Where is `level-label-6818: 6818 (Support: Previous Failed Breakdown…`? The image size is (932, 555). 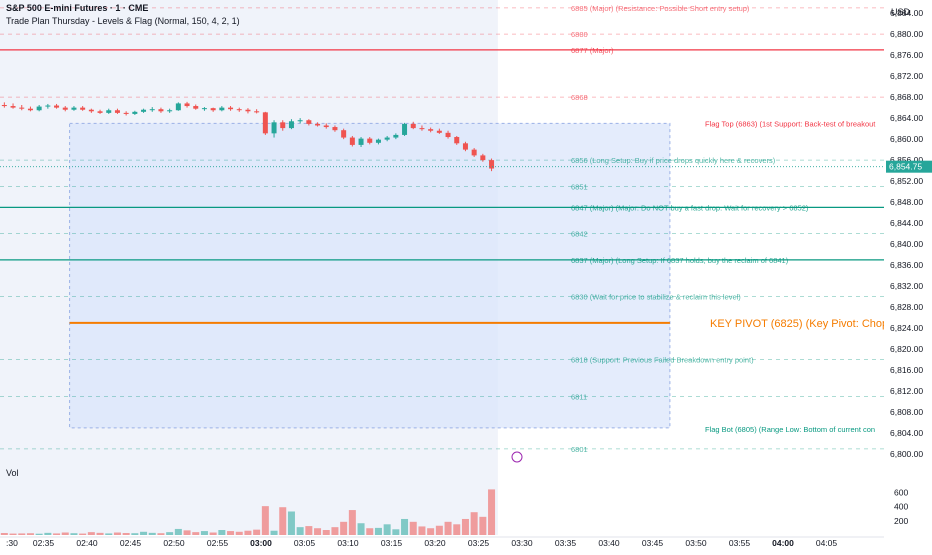
level-label-6818: 6818 (Support: Previous Failed Breakdown… is located at coordinates (662, 360).